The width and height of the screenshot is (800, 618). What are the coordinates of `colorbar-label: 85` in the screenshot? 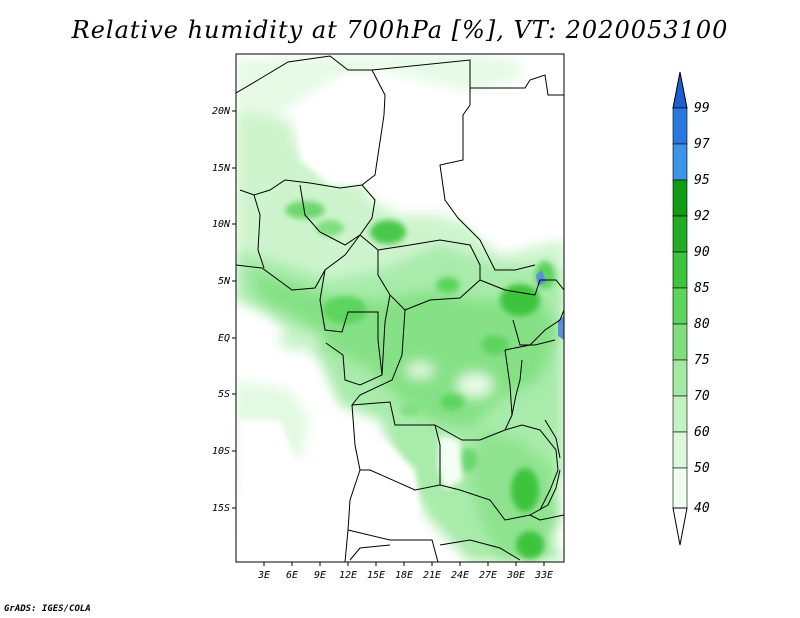 It's located at (702, 288).